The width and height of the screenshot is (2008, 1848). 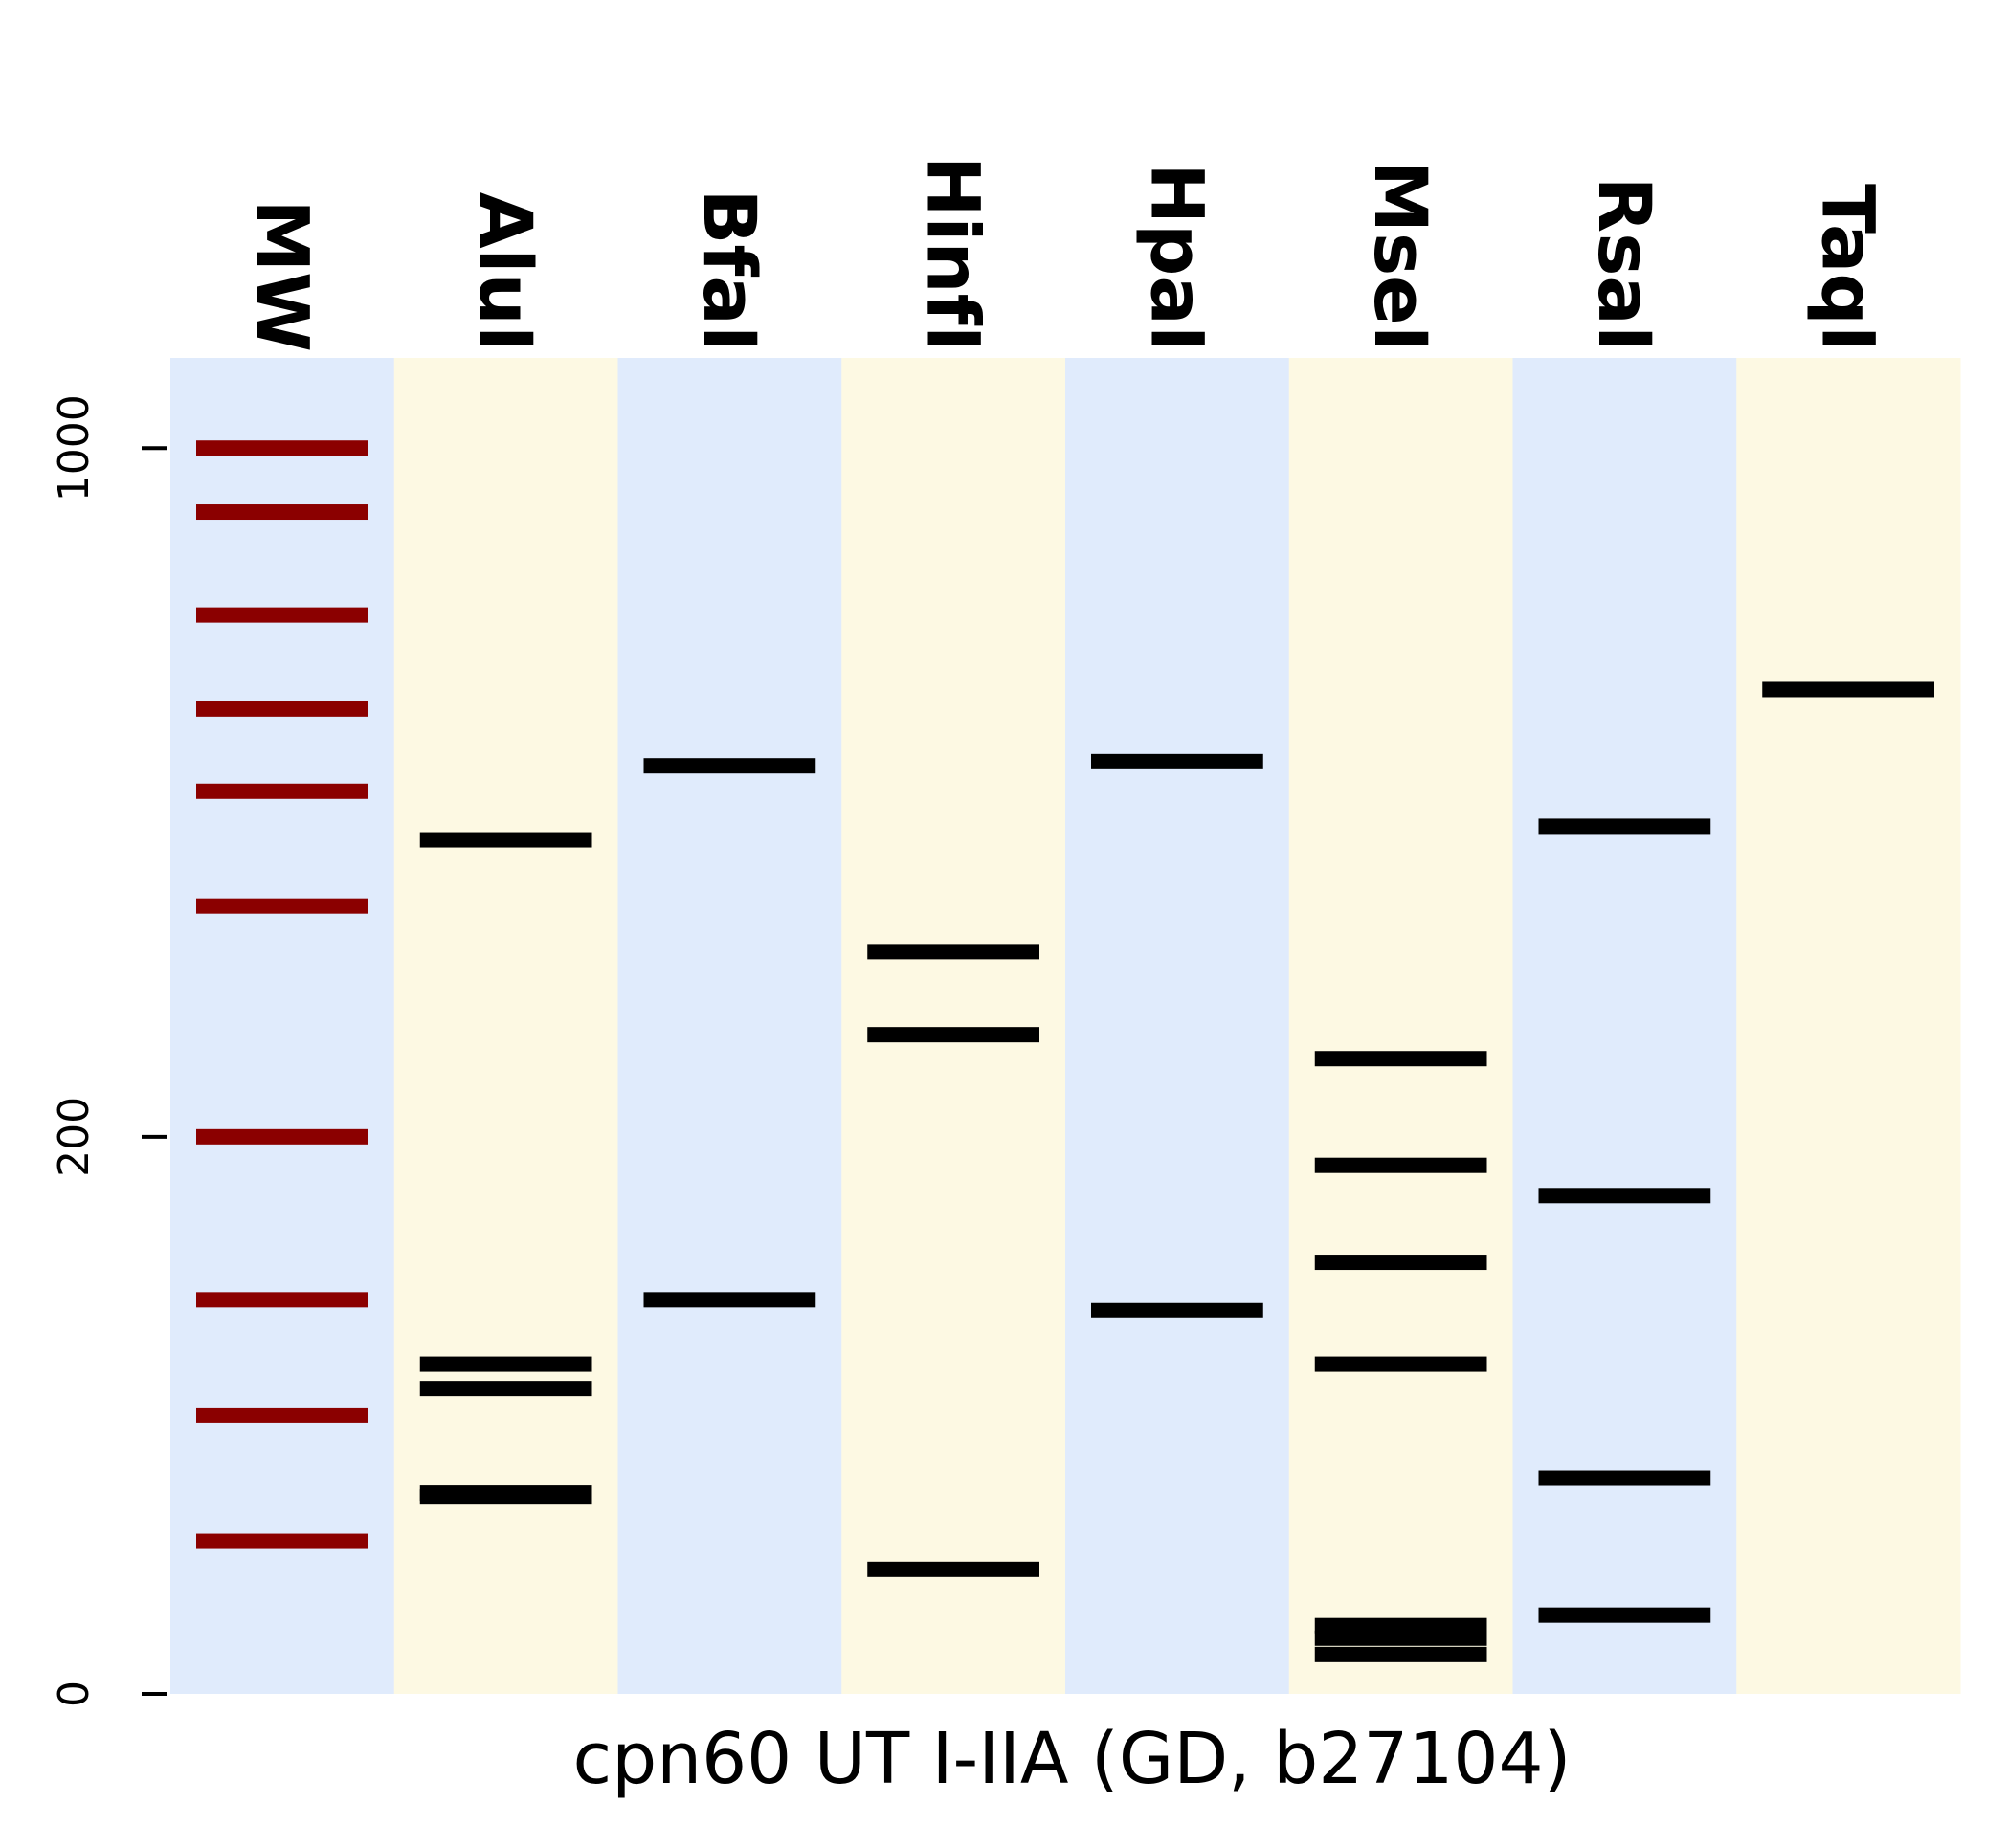 I want to click on lane-background-alui, so click(x=505, y=1026).